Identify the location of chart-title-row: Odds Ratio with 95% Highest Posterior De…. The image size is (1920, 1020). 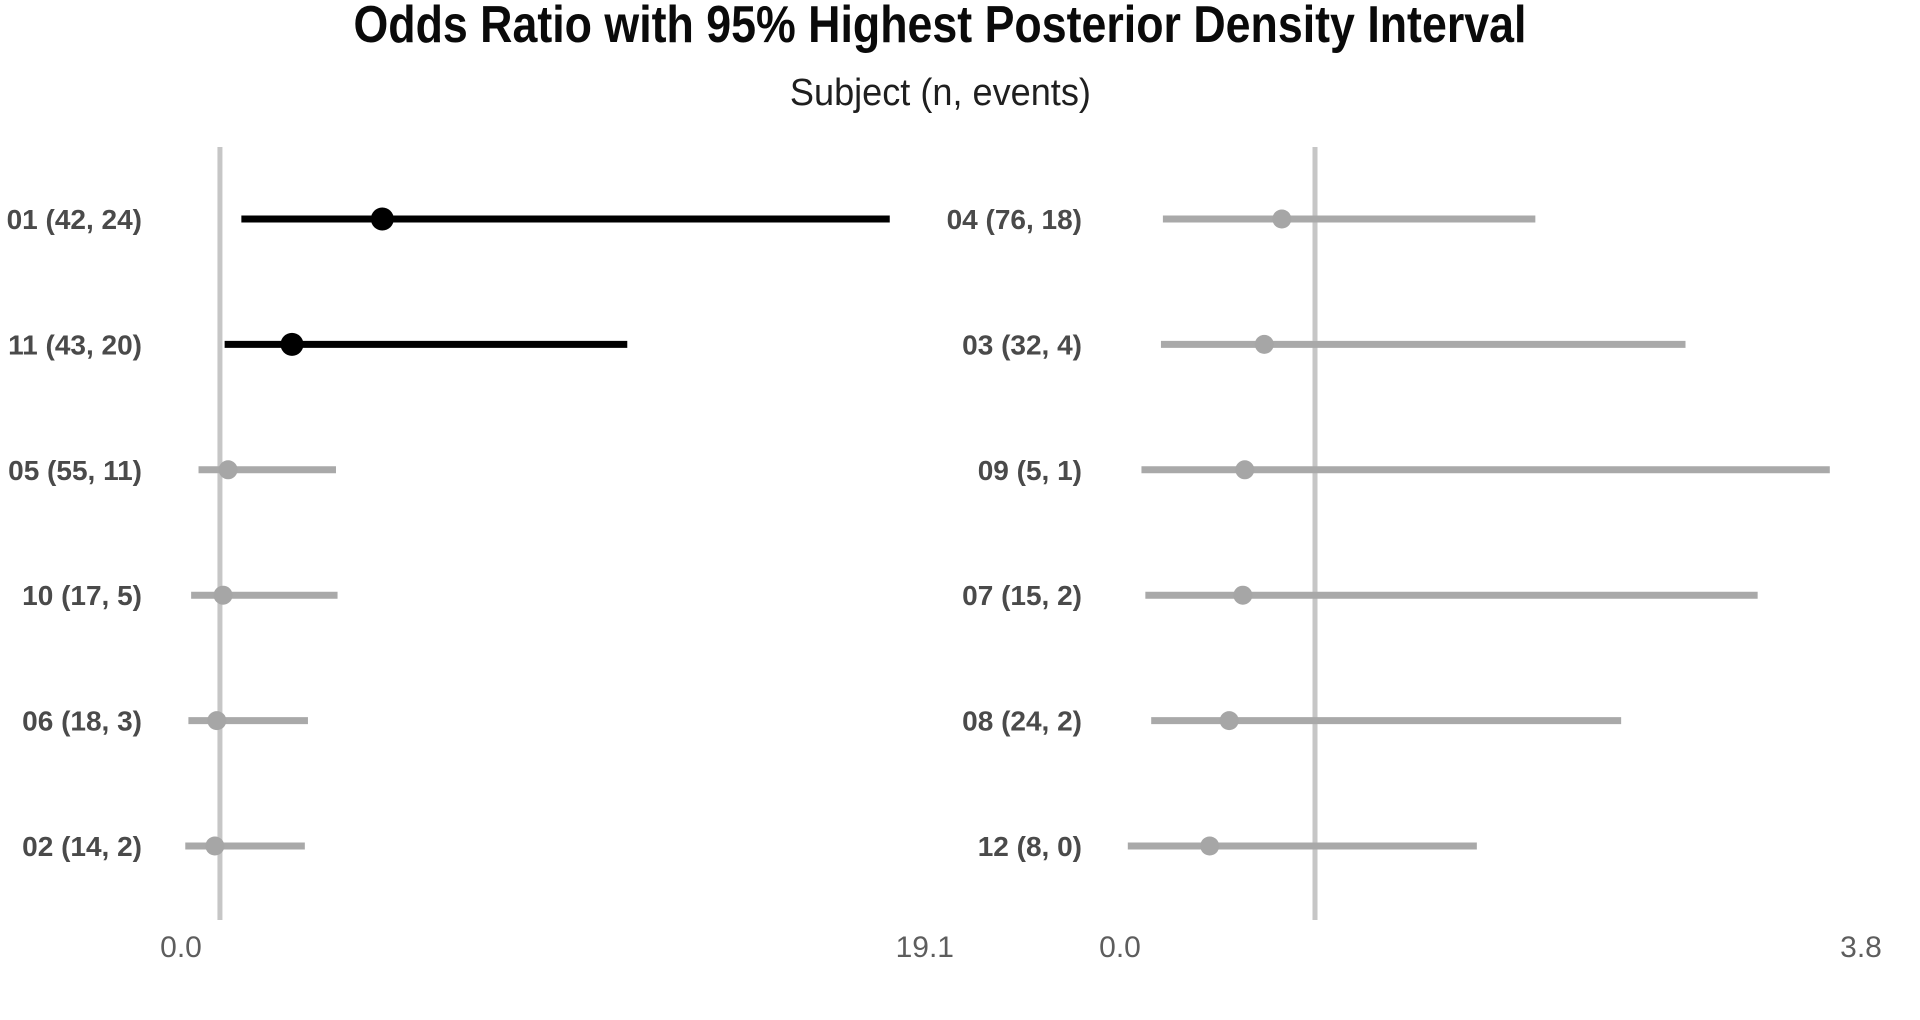
(940, 32).